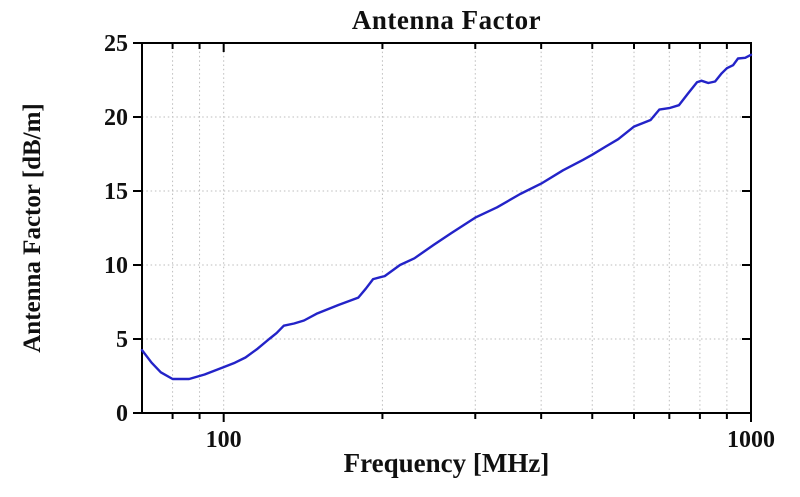 This screenshot has height=497, width=800. What do you see at coordinates (116, 192) in the screenshot?
I see `y-tick-label: 15` at bounding box center [116, 192].